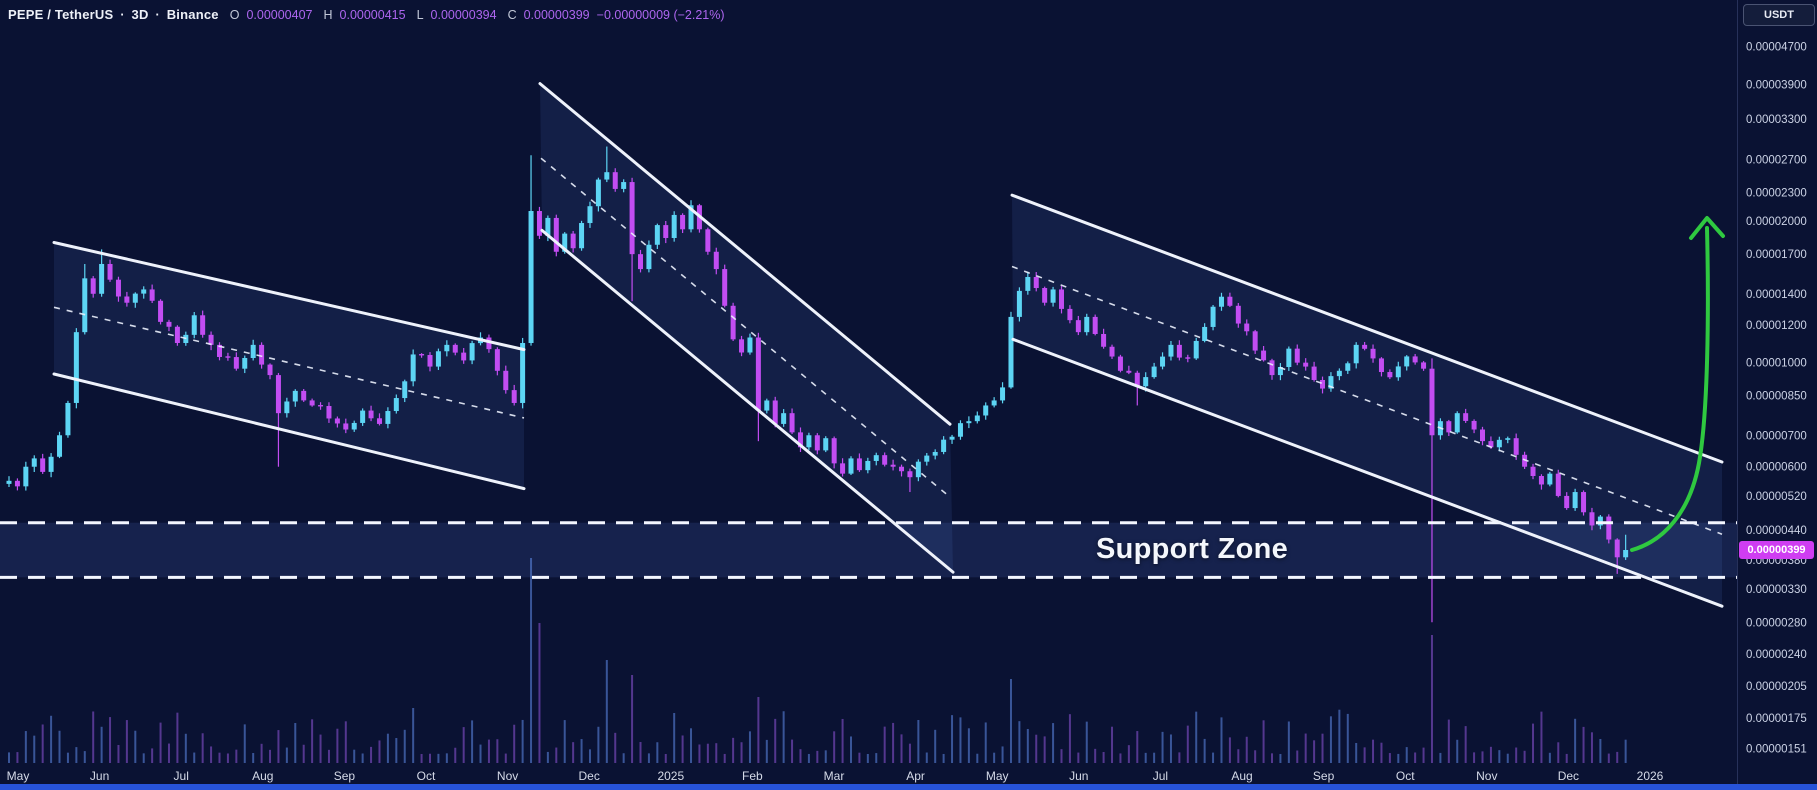 This screenshot has width=1817, height=790. What do you see at coordinates (192, 14) in the screenshot?
I see `exchange-label: Binance` at bounding box center [192, 14].